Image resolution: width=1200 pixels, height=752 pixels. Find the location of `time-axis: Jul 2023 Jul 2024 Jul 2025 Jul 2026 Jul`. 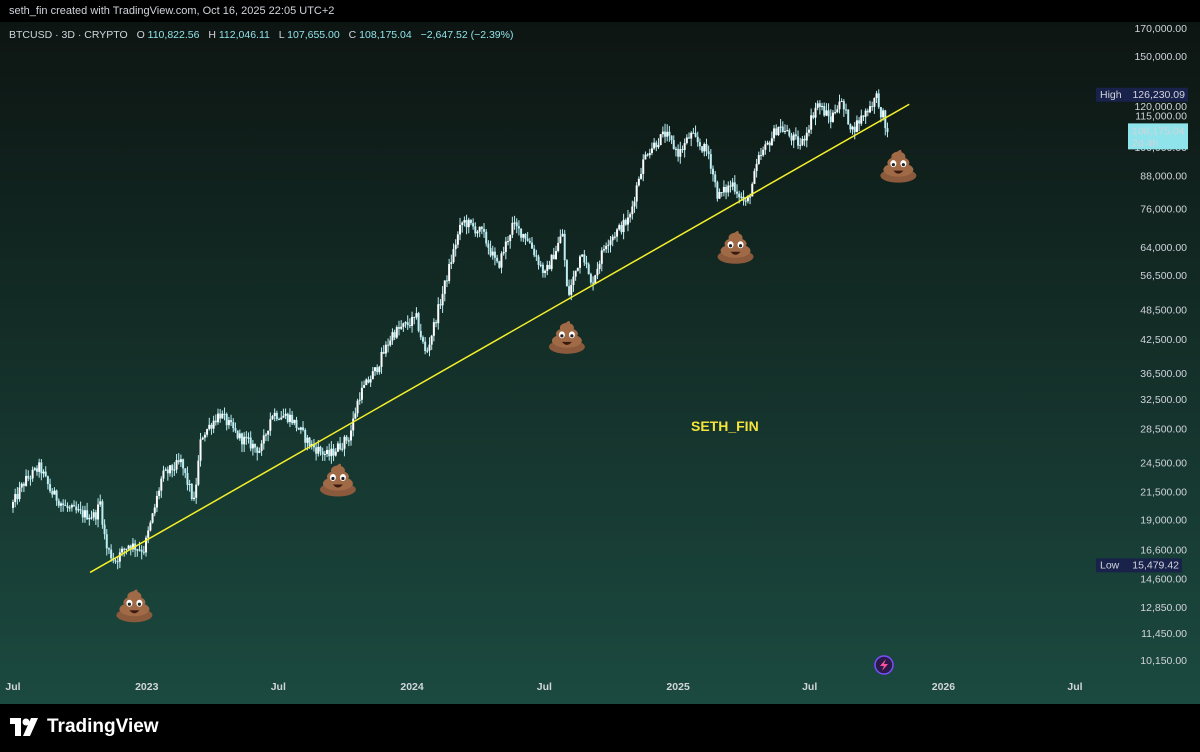

time-axis: Jul 2023 Jul 2024 Jul 2025 Jul 2026 Jul is located at coordinates (543, 687).